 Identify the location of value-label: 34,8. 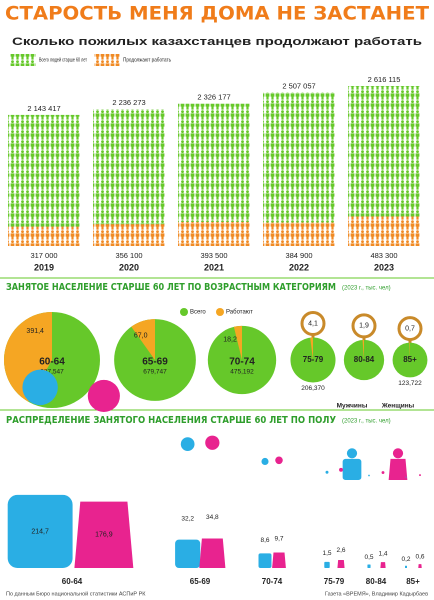
(212, 517).